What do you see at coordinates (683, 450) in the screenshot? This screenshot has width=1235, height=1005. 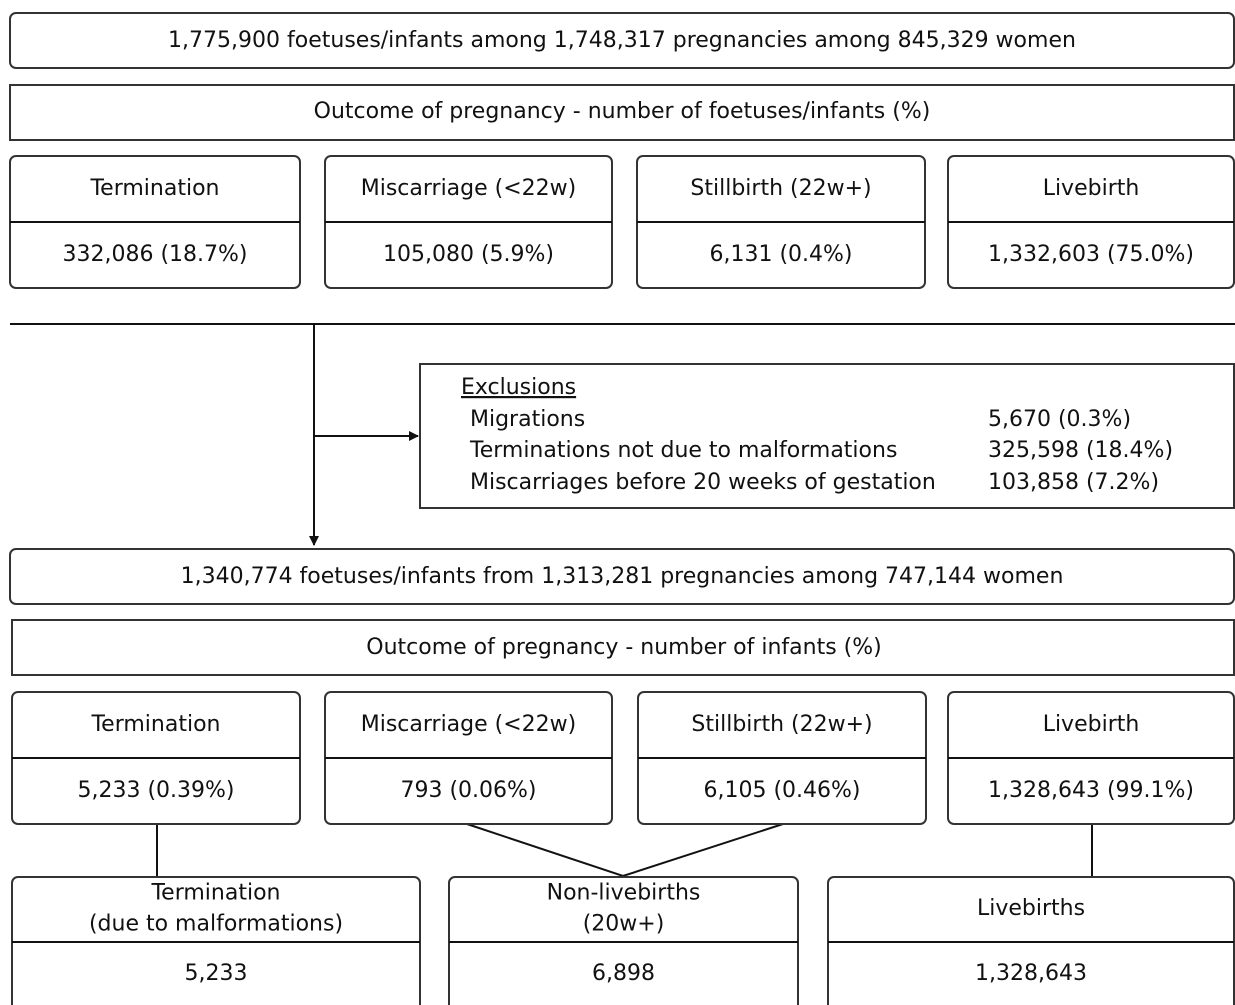 I see `exclusion-label: Terminations not due to malformations` at bounding box center [683, 450].